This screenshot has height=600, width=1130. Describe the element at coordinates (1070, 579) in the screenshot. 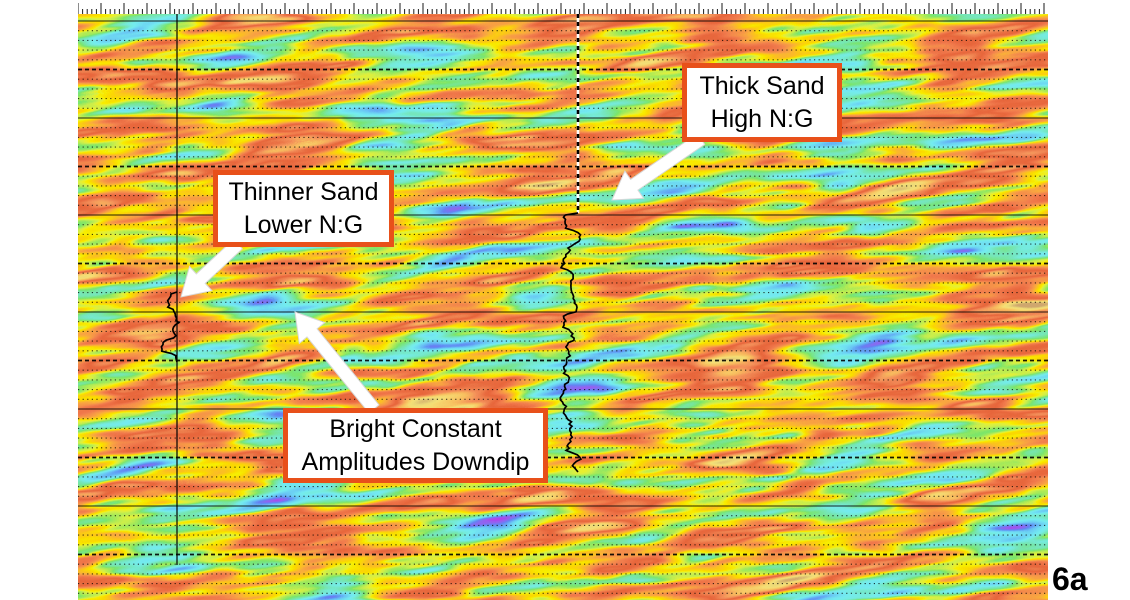

I see `figure-label: 6a` at that location.